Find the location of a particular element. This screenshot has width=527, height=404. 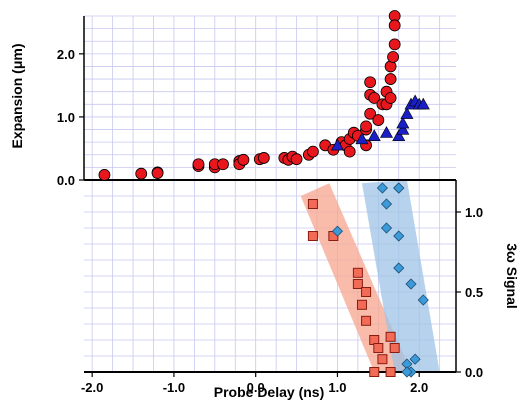

x-tick-label: 1.0 is located at coordinates (337, 387).